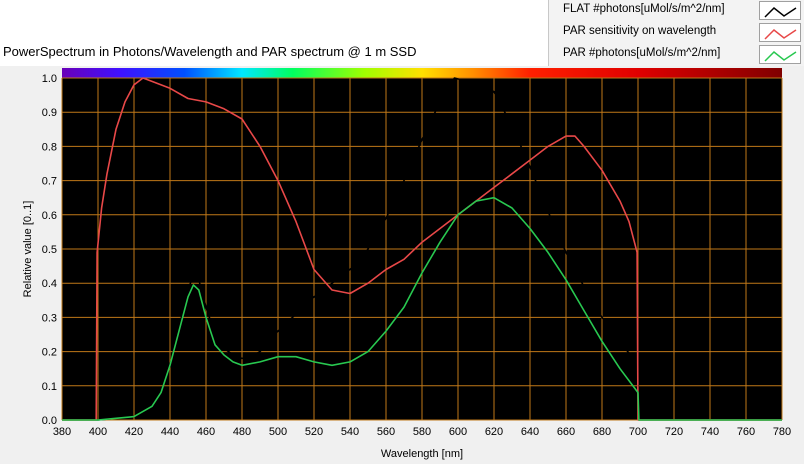 This screenshot has height=464, width=804. I want to click on legend-item-par-sensitivity: PAR sensitivity on wavelength, so click(676, 33).